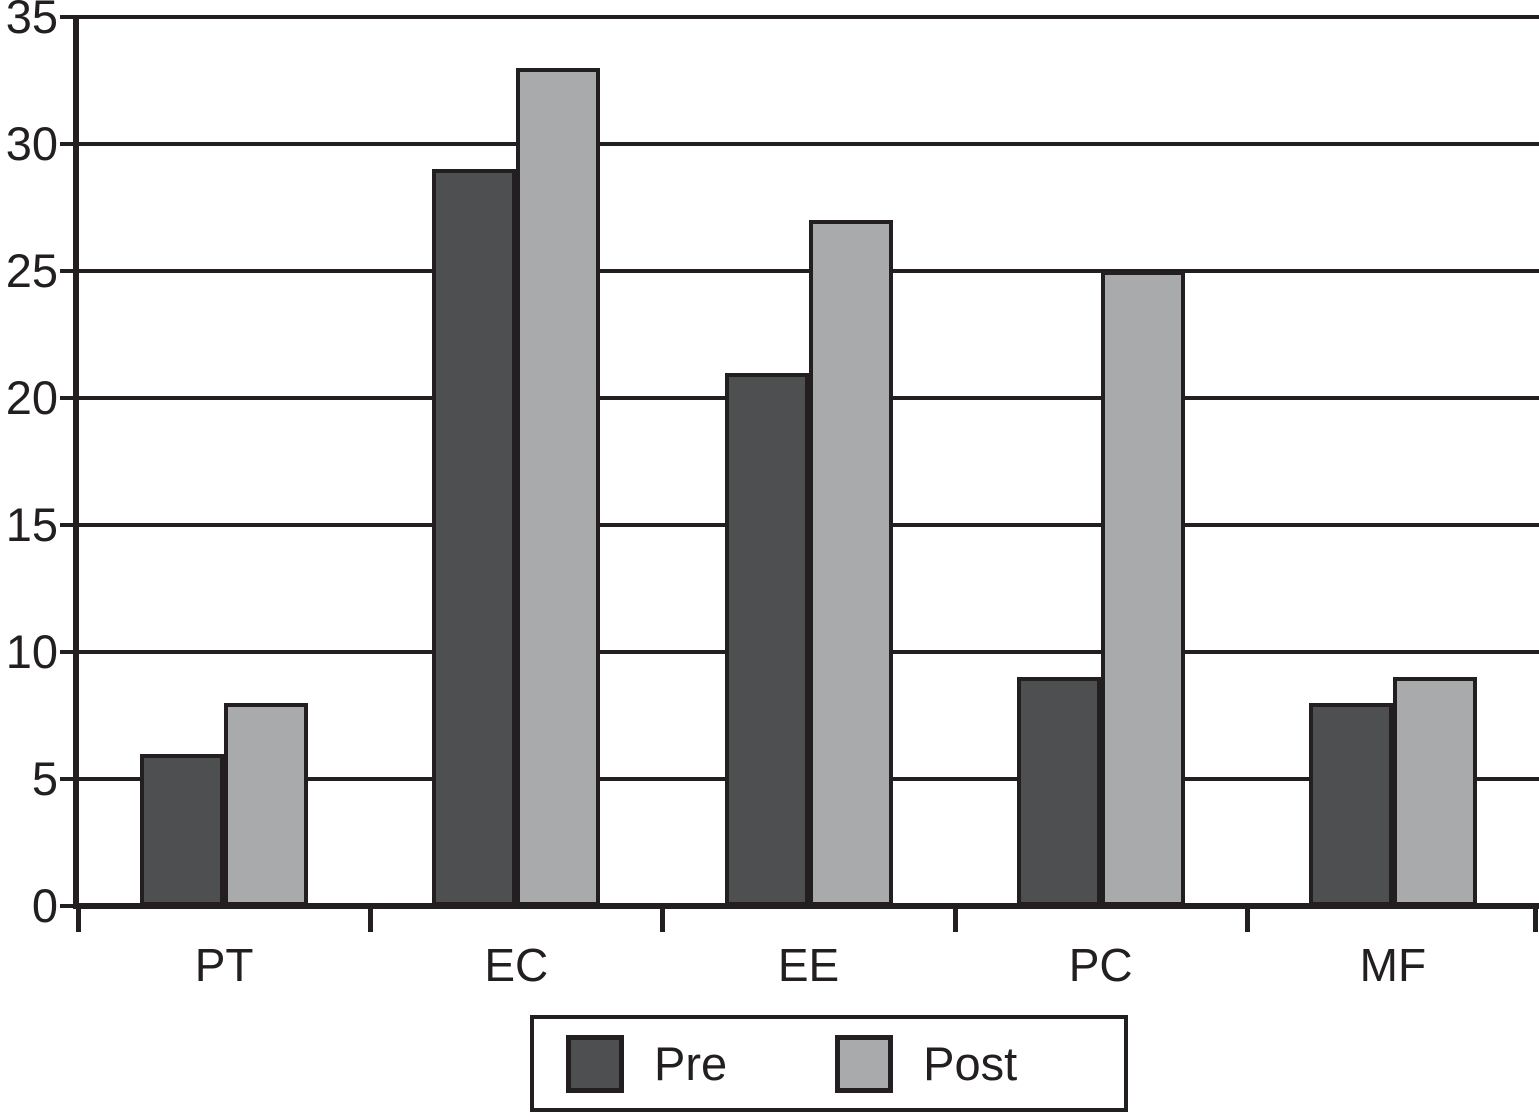 This screenshot has width=1539, height=1120. I want to click on bar-pre-ee, so click(766, 639).